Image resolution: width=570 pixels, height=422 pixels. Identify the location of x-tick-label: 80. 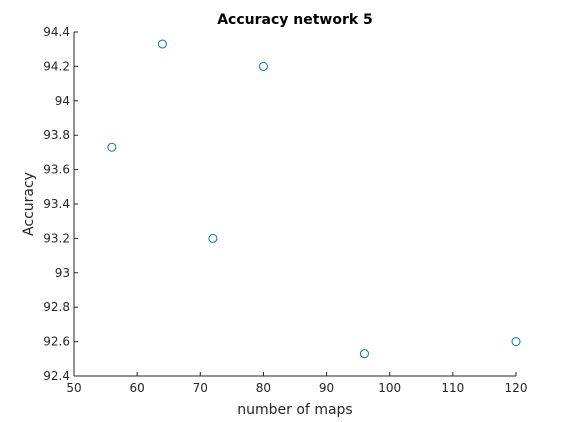
(263, 388).